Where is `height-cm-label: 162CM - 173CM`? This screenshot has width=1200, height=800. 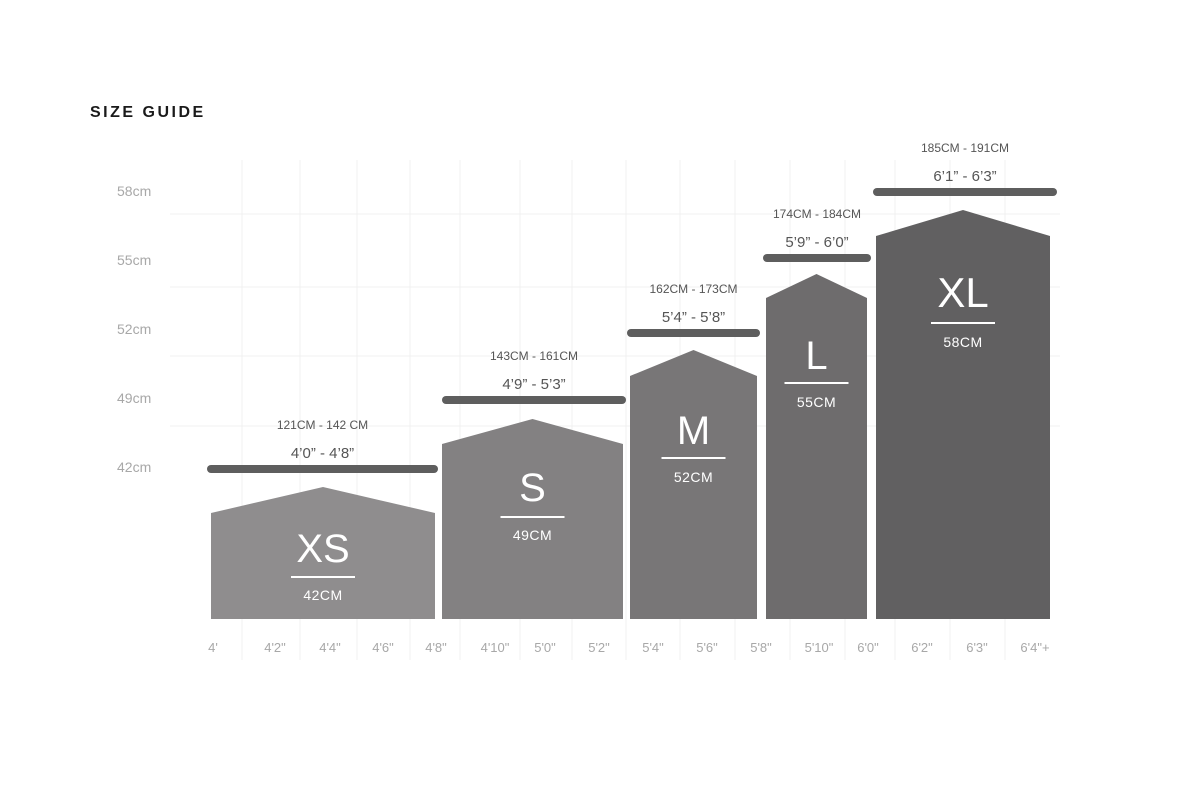 height-cm-label: 162CM - 173CM is located at coordinates (693, 289).